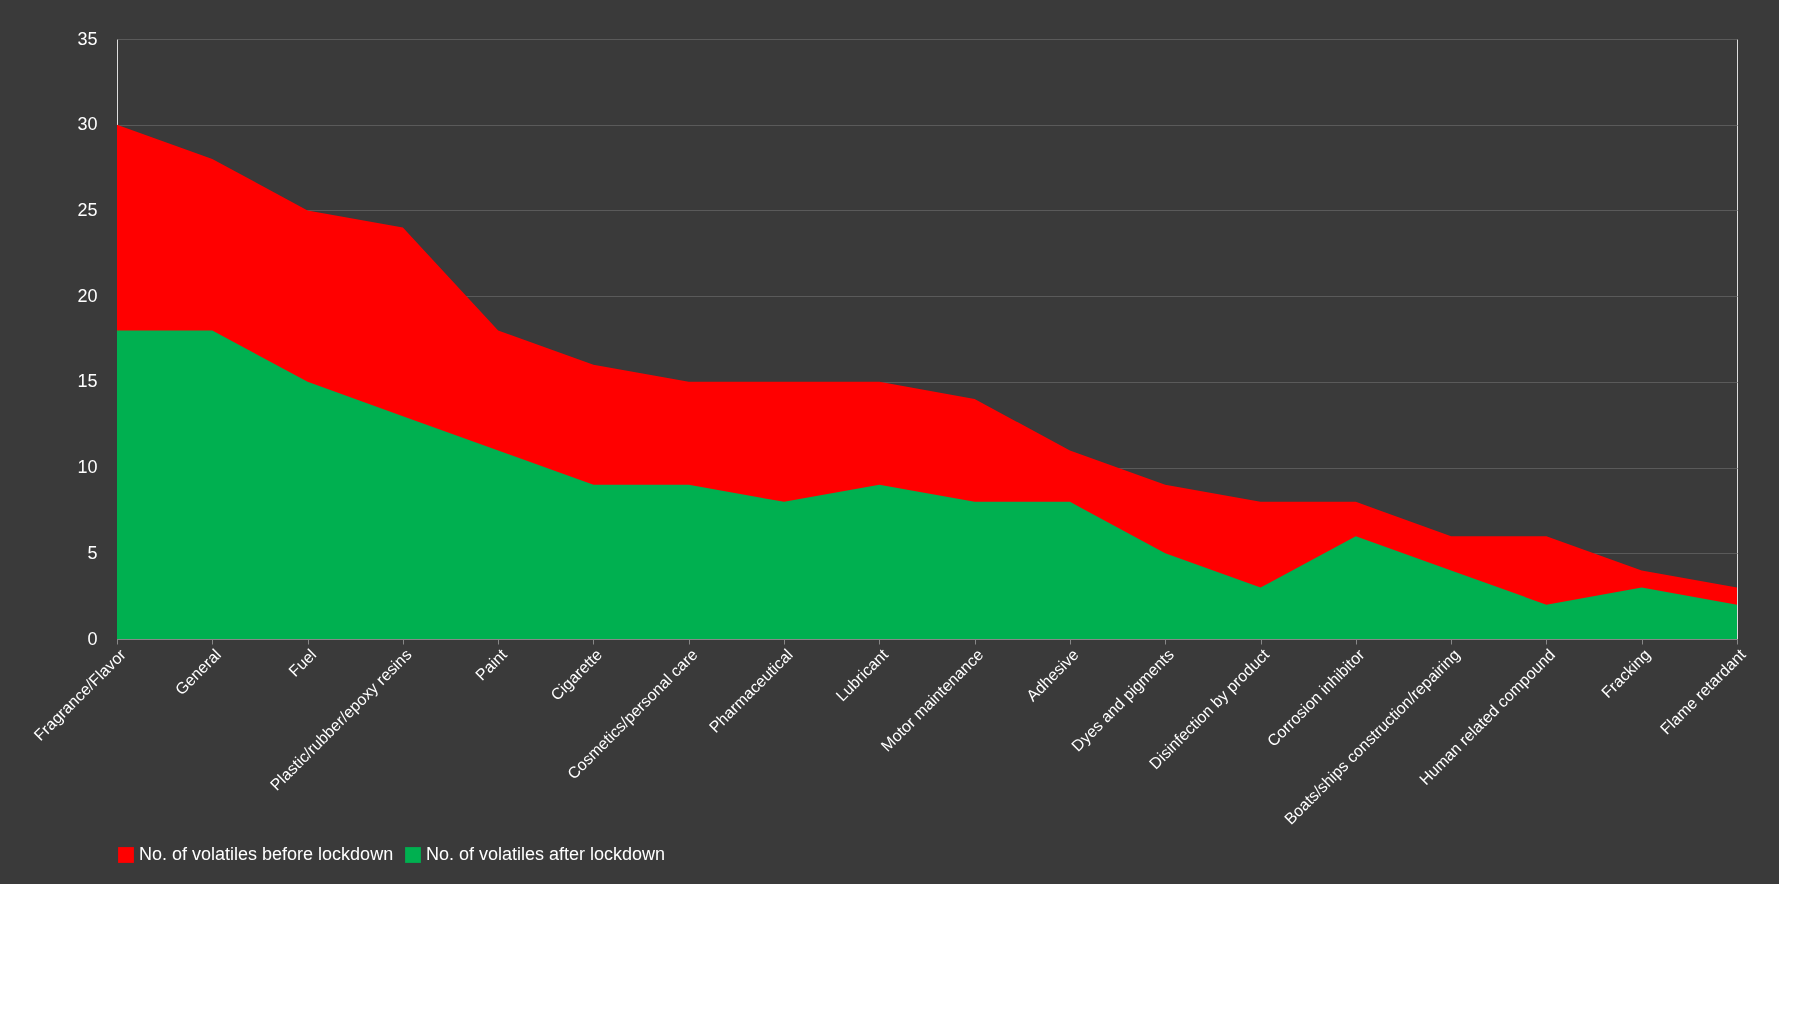  What do you see at coordinates (92, 552) in the screenshot?
I see `y-tick-label: 5` at bounding box center [92, 552].